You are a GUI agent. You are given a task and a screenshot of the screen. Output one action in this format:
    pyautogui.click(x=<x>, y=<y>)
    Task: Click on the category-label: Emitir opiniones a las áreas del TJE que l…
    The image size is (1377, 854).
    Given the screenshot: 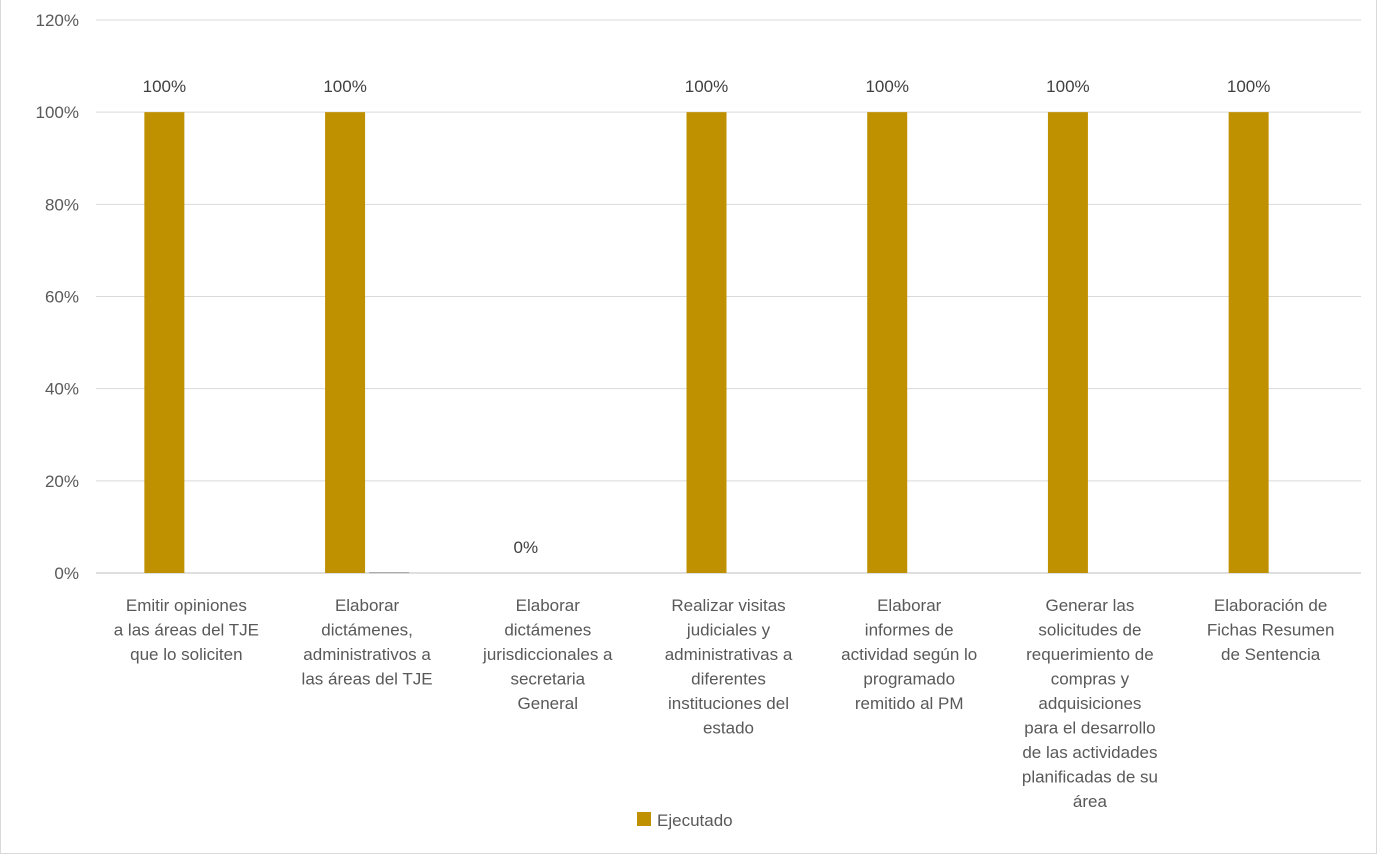 What is the action you would take?
    pyautogui.click(x=186, y=630)
    